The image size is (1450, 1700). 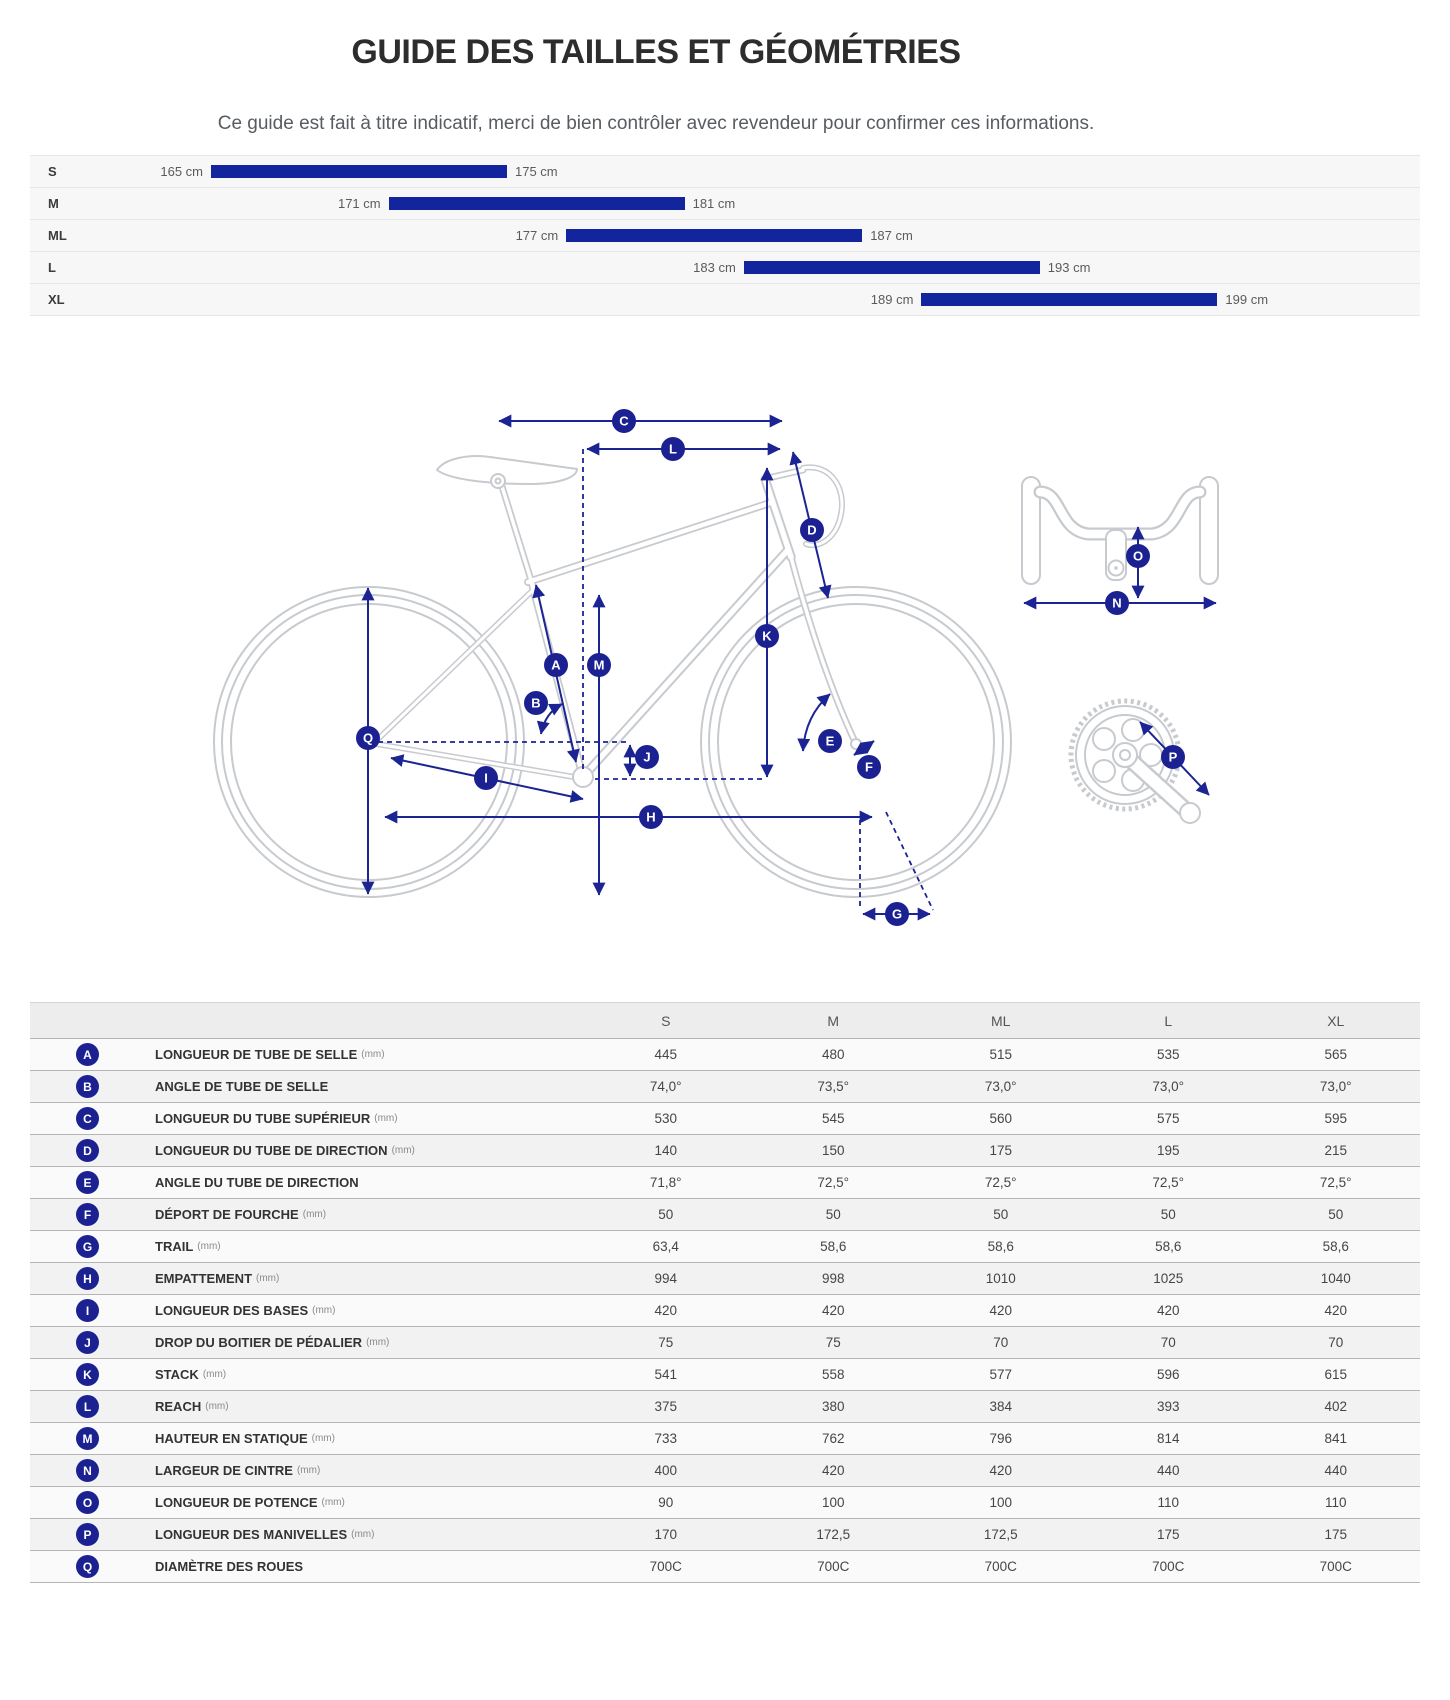 What do you see at coordinates (599, 665) in the screenshot?
I see `measure-badge-m: M` at bounding box center [599, 665].